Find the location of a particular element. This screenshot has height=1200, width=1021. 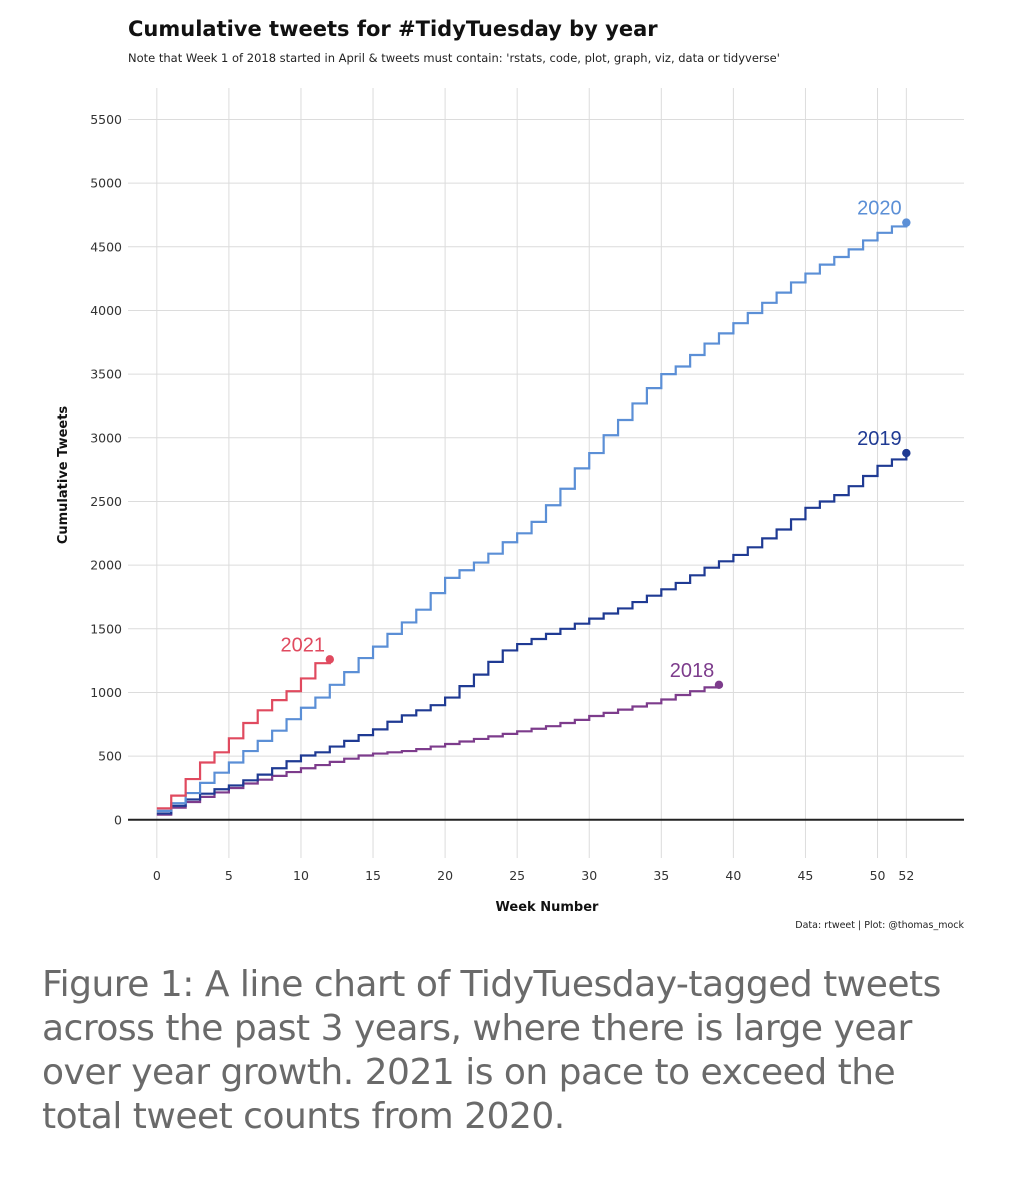

x-tick-label: 5 is located at coordinates (229, 875).